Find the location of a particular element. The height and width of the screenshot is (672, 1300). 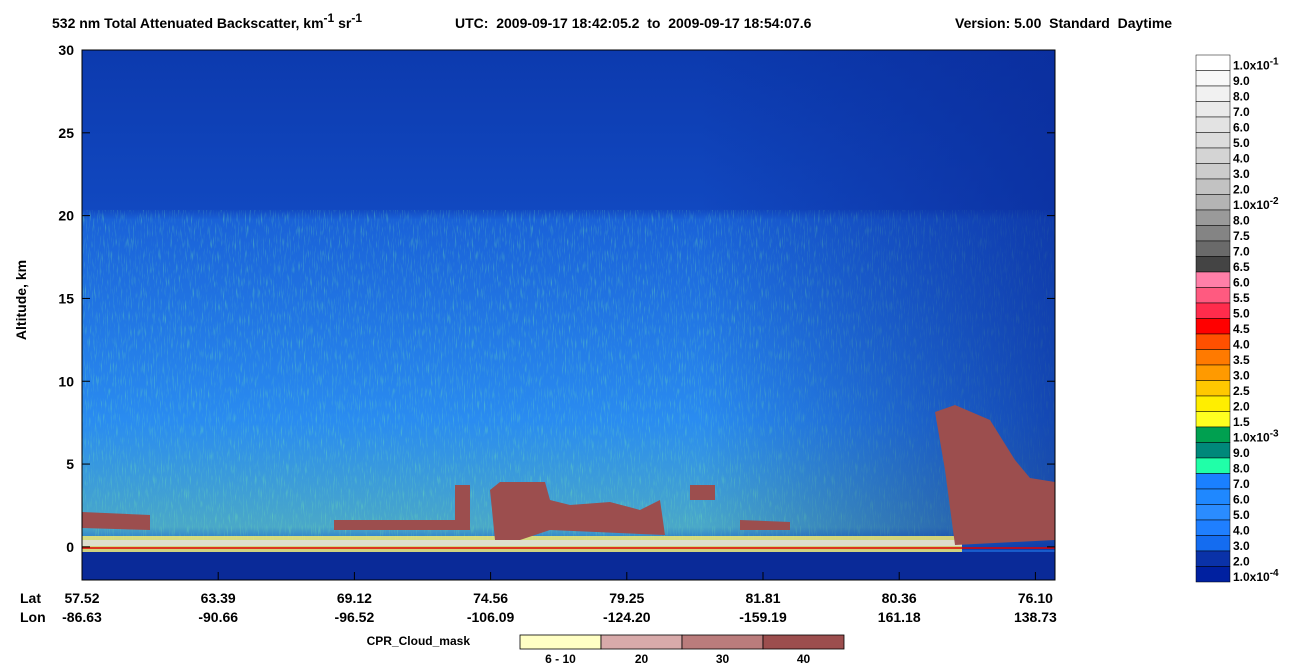

lat-label: 74.56 is located at coordinates (490, 598).